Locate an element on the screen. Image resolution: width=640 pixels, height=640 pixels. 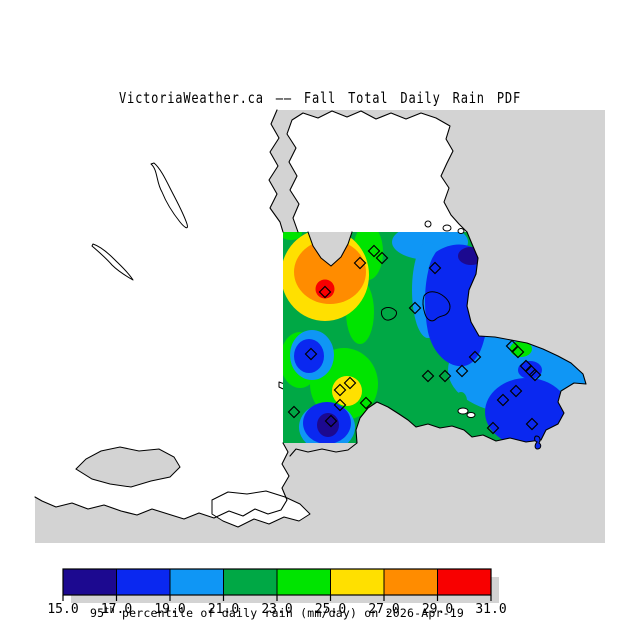
colorbar-tick-label: 27.0 is located at coordinates (383, 609).